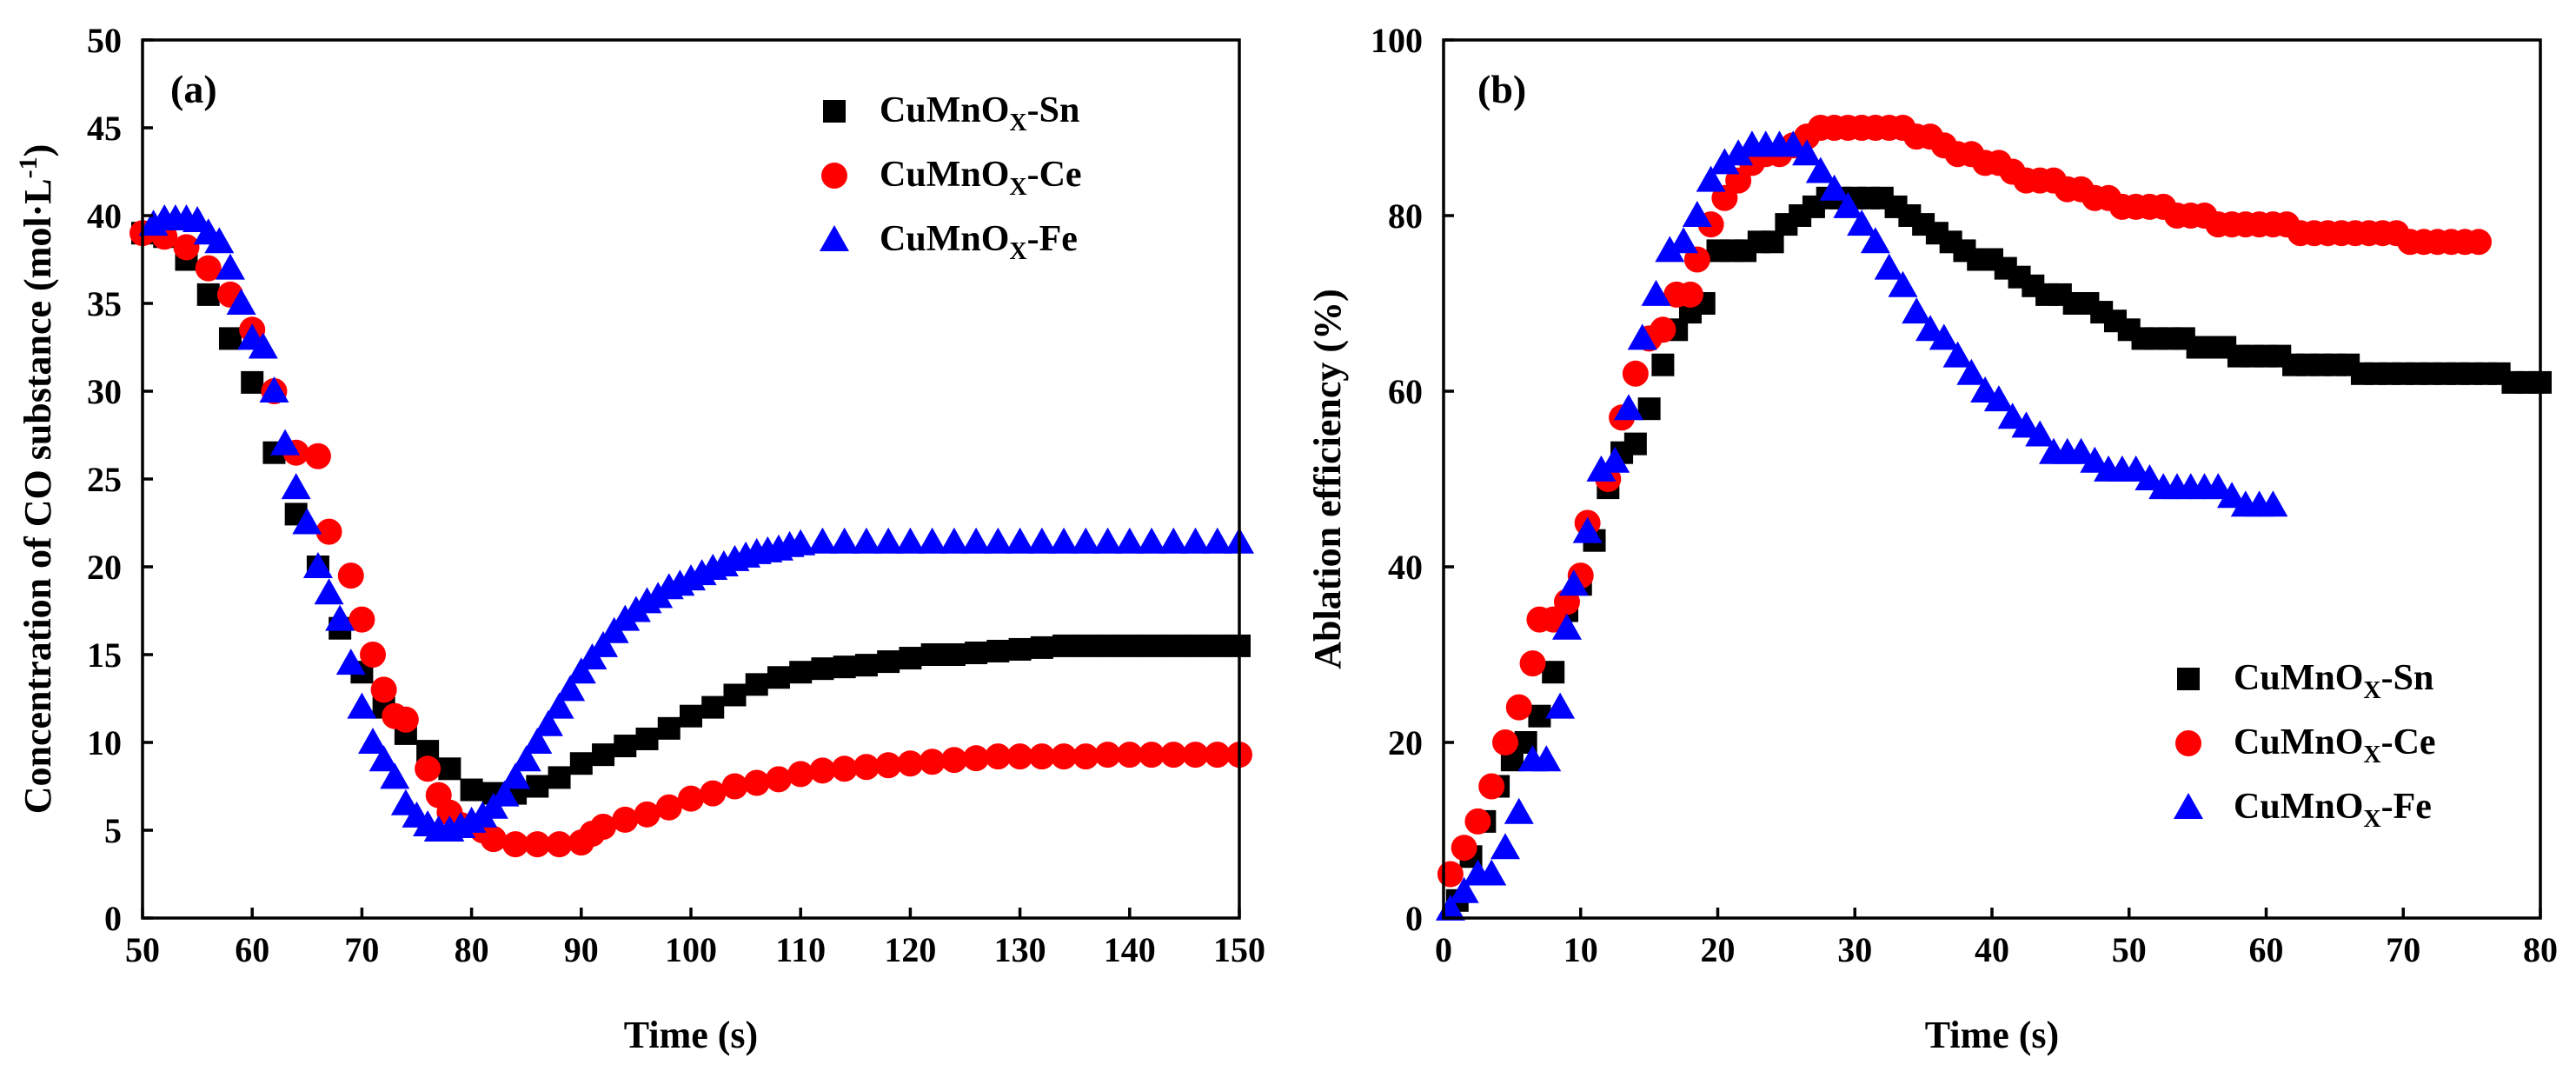 The height and width of the screenshot is (1078, 2576). What do you see at coordinates (2540, 950) in the screenshot?
I see `x-tick-label: 80` at bounding box center [2540, 950].